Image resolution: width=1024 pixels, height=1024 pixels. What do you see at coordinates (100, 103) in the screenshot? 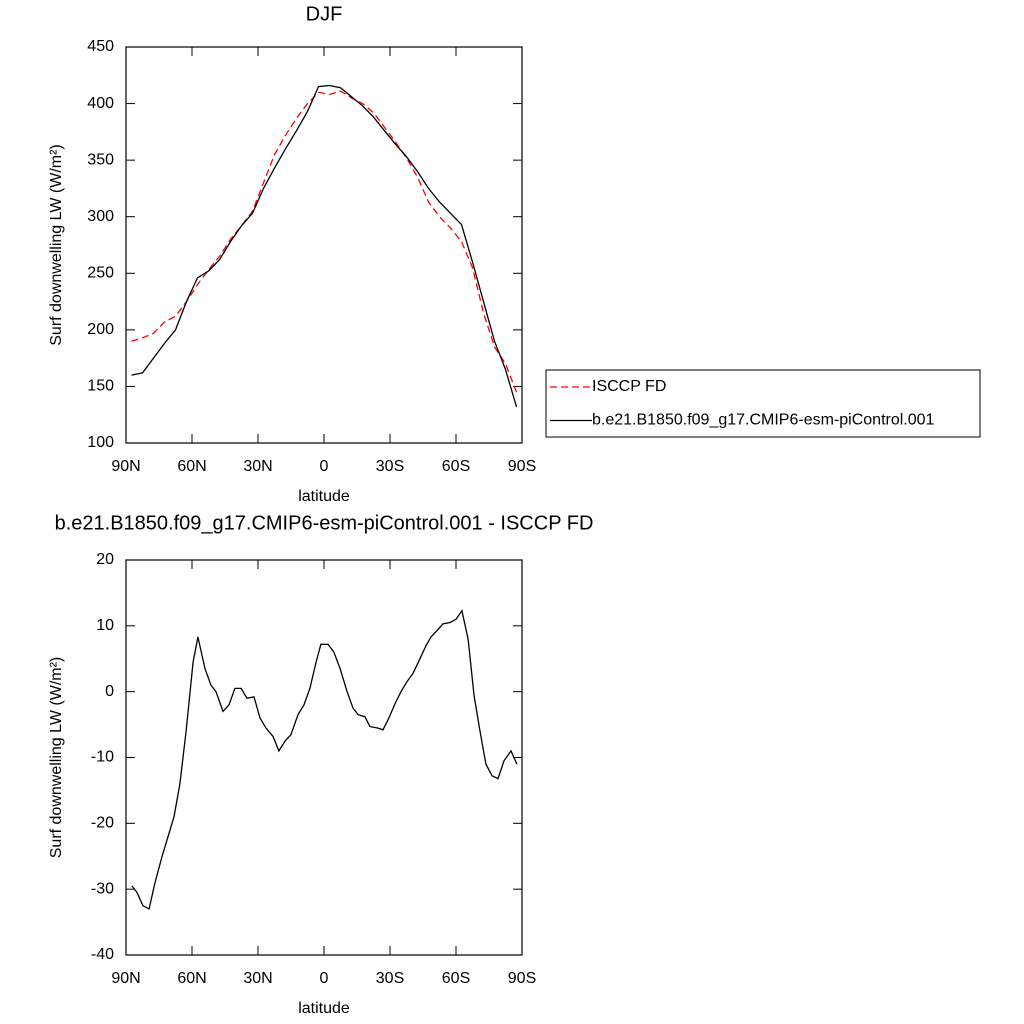
I see `y-tick-label: 400` at bounding box center [100, 103].